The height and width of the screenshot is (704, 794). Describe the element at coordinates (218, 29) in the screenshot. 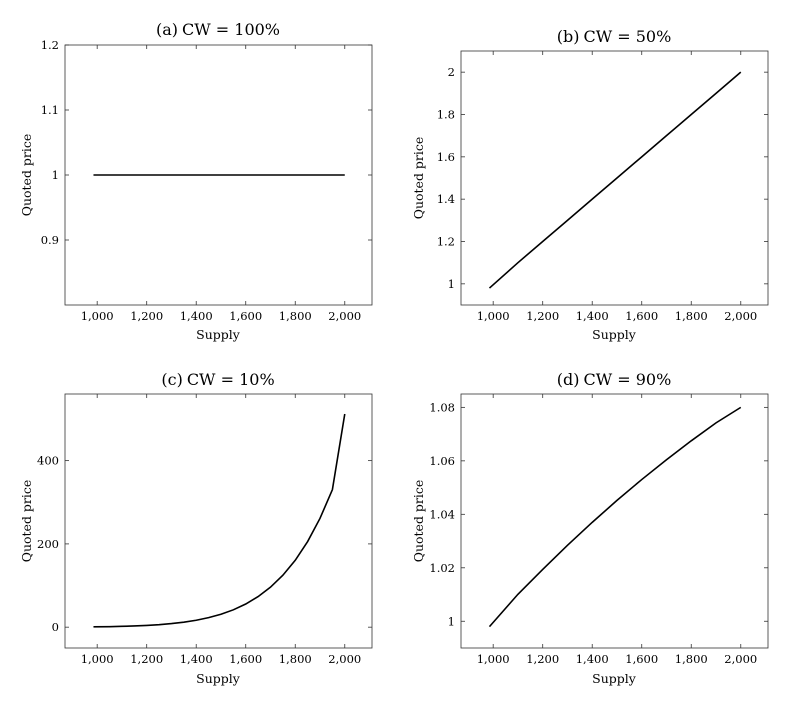

I see `panel-title: (a) CW = 100%` at that location.